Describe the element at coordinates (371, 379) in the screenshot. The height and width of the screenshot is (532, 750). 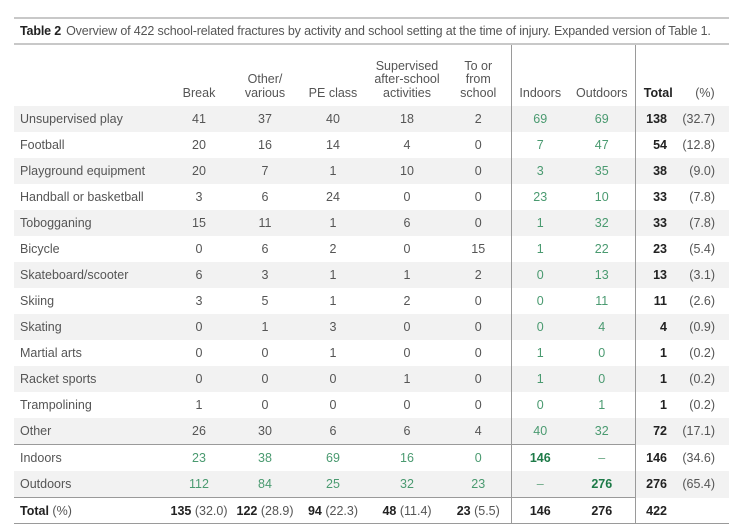
I see `table-row: Racket sports 0 0 0 1 0 1 0 1 (0.2)` at that location.